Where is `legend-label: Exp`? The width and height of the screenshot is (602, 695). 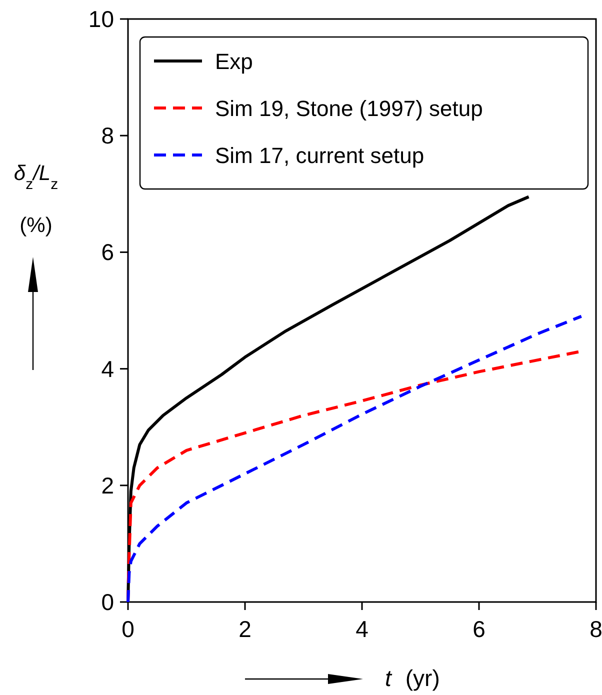
legend-label: Exp is located at coordinates (234, 61).